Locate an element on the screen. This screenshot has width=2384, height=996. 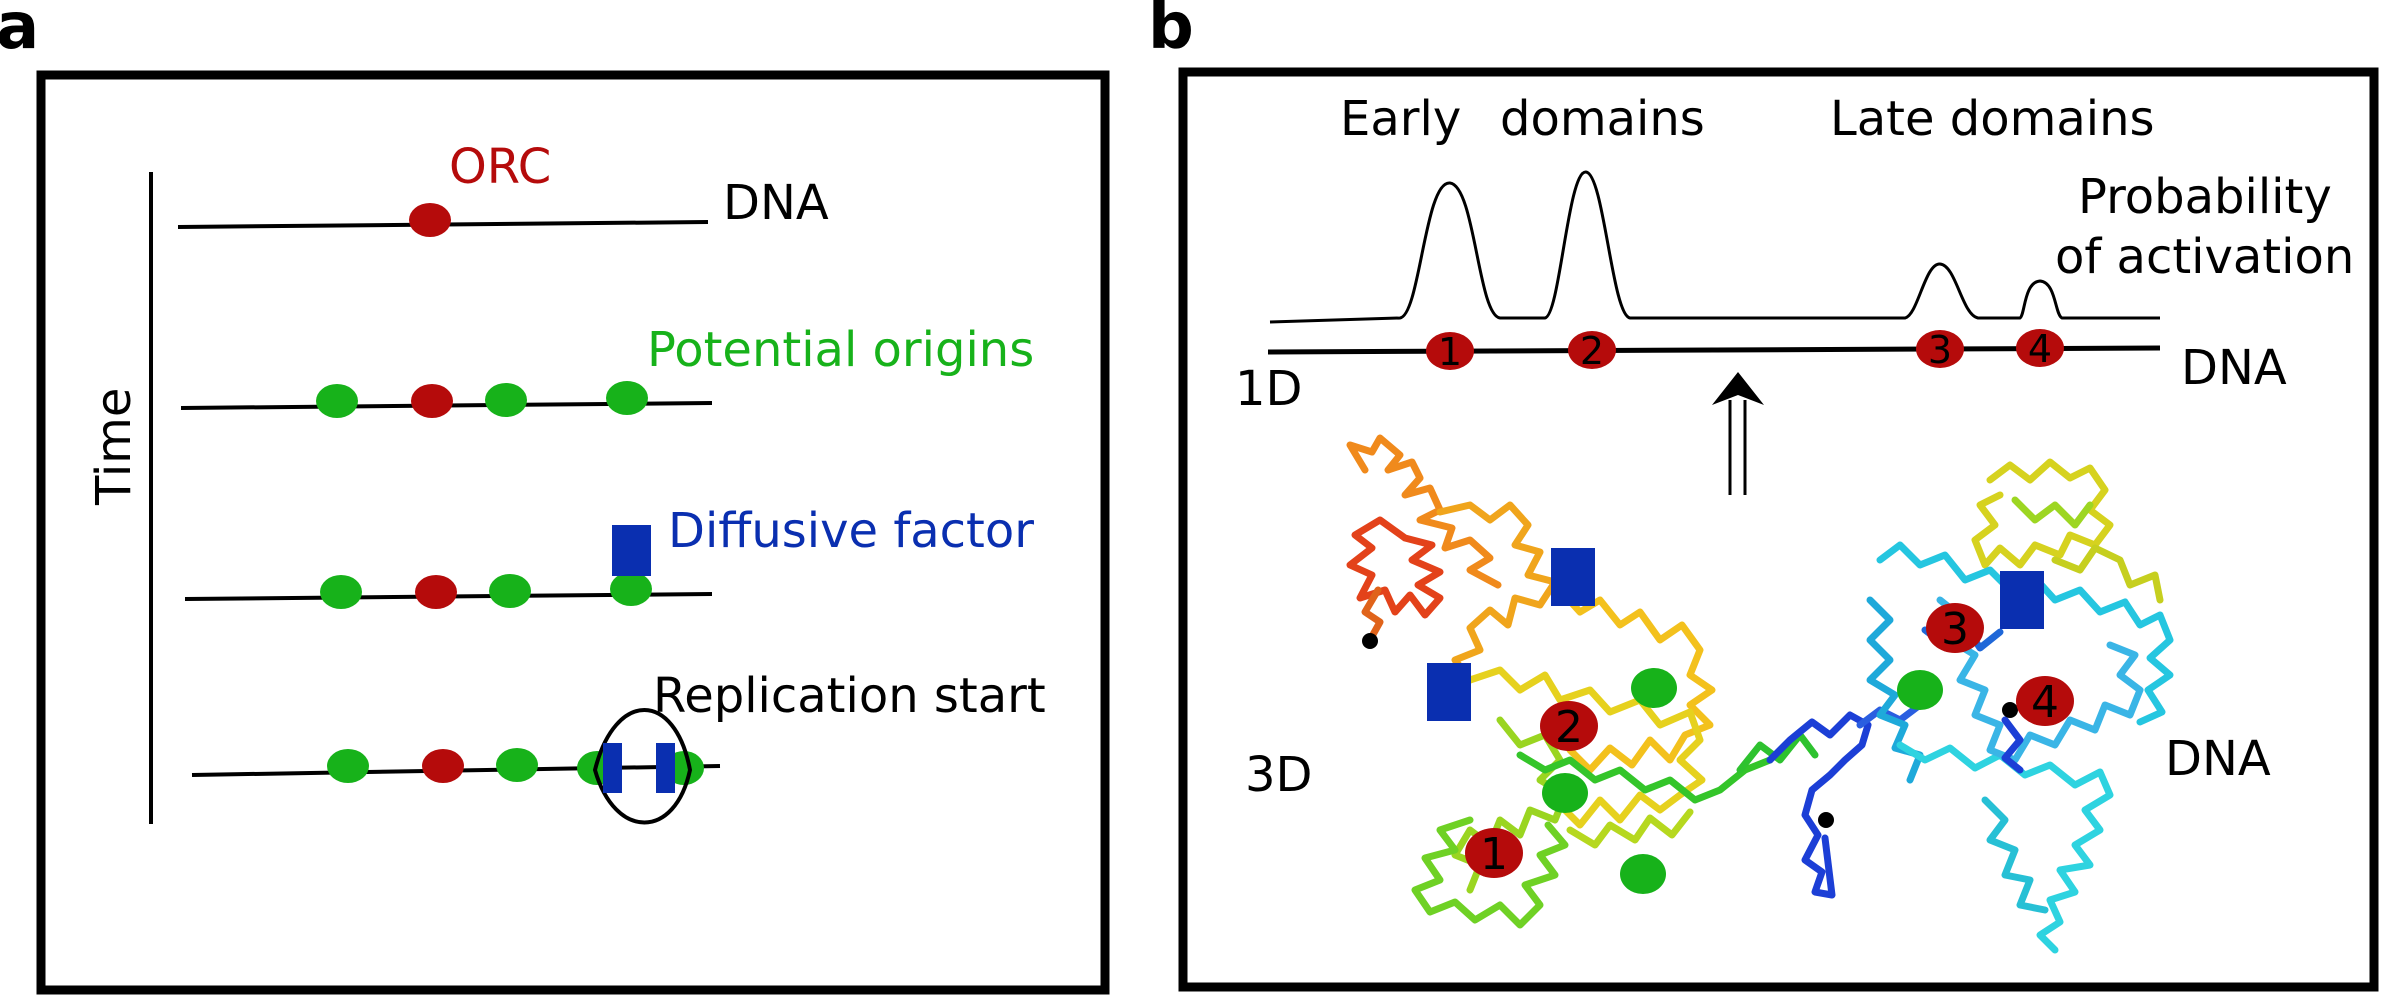
origin-1d-2-number: 2 is located at coordinates (1592, 351).